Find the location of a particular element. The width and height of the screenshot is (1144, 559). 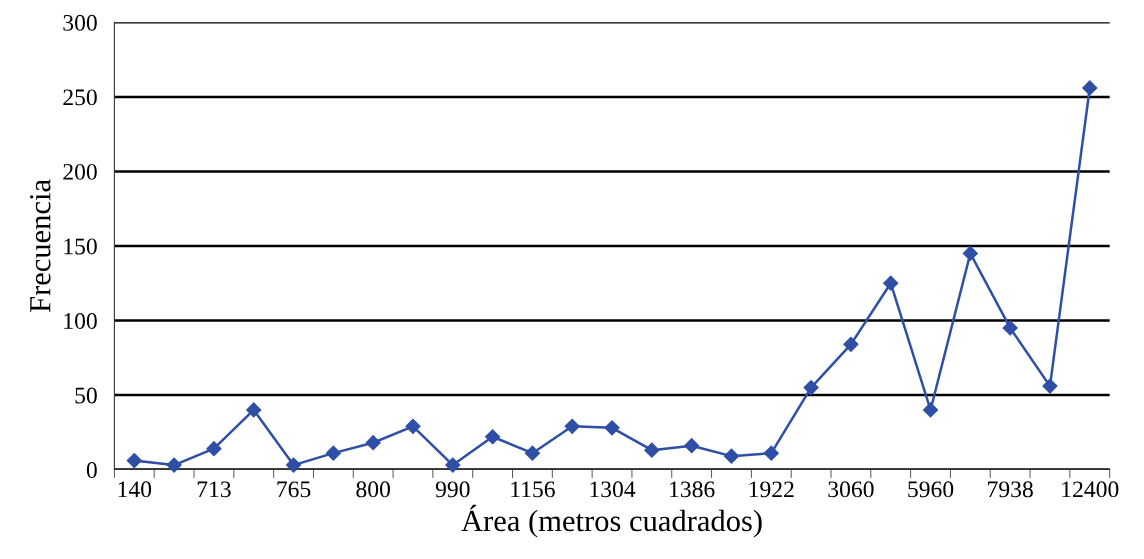

x-tick-label: 1922 is located at coordinates (771, 489).